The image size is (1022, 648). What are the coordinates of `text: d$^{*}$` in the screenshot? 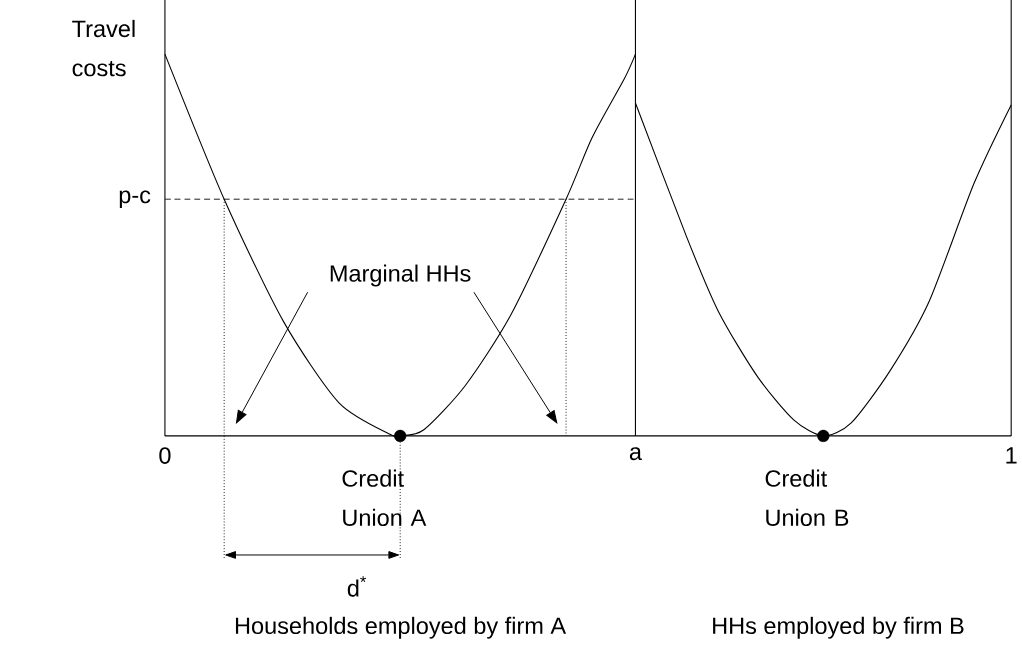 It's located at (357, 586).